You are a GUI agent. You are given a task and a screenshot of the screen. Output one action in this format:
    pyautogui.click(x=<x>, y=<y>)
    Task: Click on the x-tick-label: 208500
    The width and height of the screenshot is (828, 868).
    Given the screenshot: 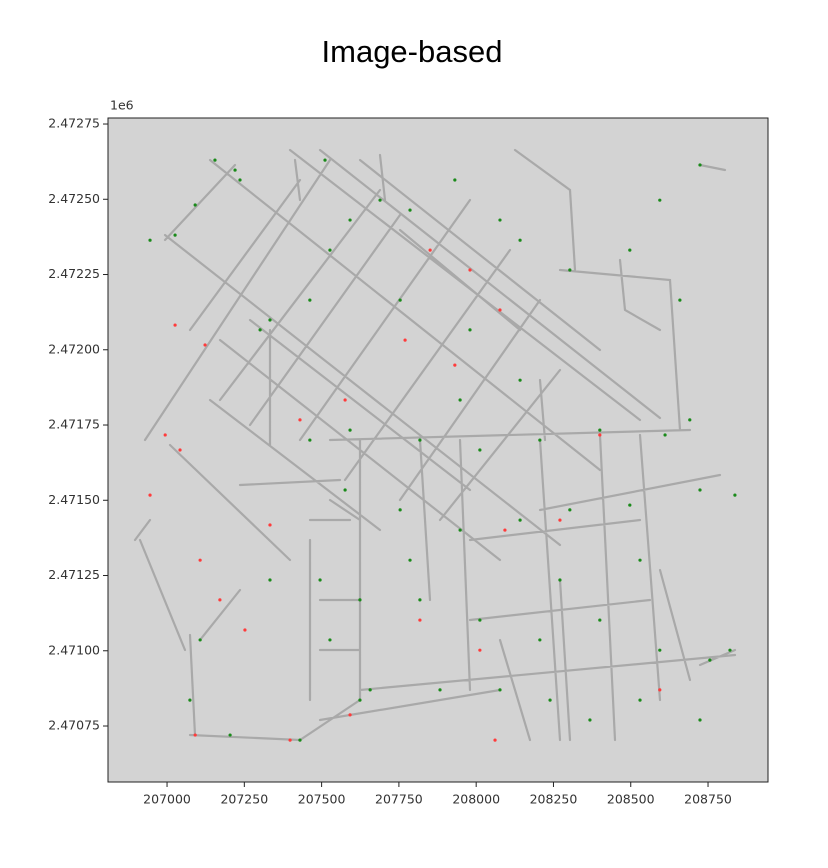 What is the action you would take?
    pyautogui.click(x=631, y=799)
    